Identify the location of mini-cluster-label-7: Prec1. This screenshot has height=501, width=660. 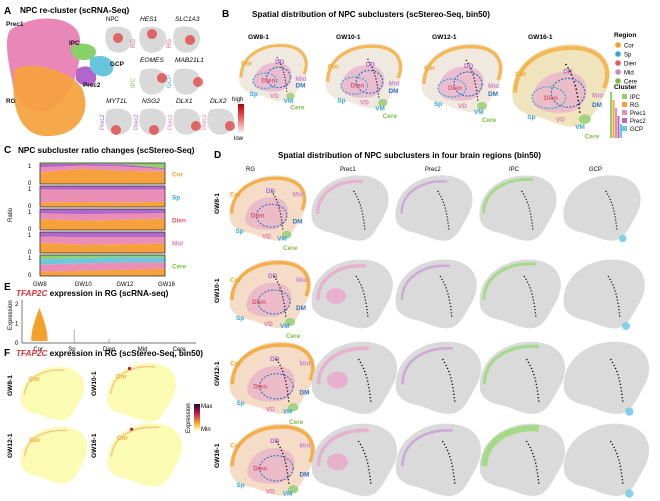
(171, 122).